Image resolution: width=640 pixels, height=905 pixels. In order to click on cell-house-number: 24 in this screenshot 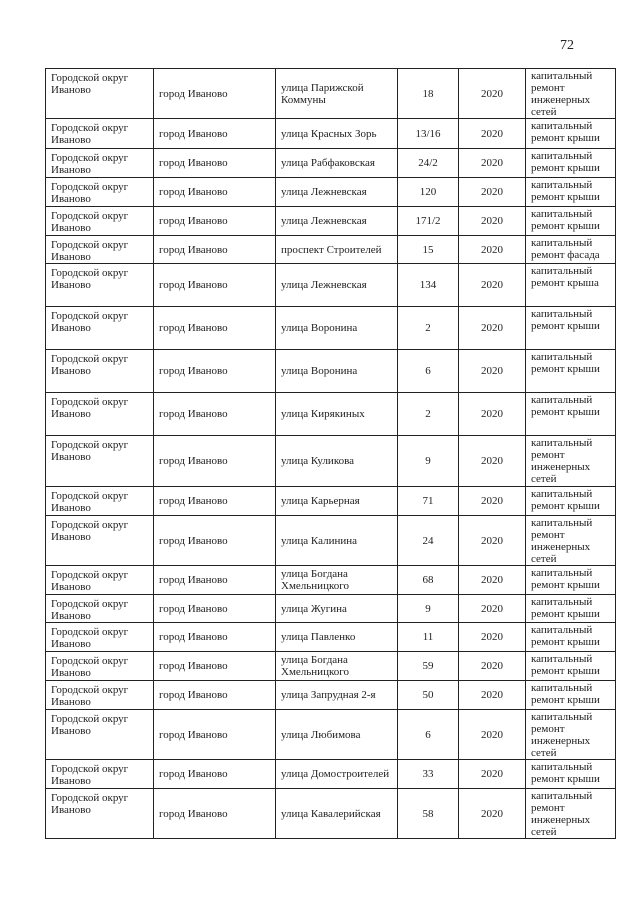, I will do `click(428, 540)`.